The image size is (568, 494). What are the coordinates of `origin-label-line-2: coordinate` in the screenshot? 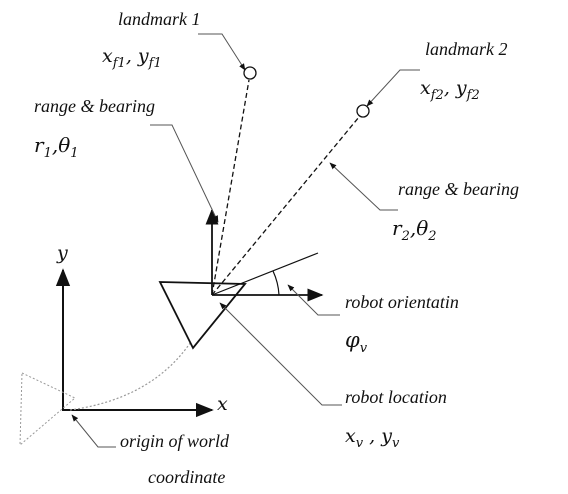 It's located at (186, 477).